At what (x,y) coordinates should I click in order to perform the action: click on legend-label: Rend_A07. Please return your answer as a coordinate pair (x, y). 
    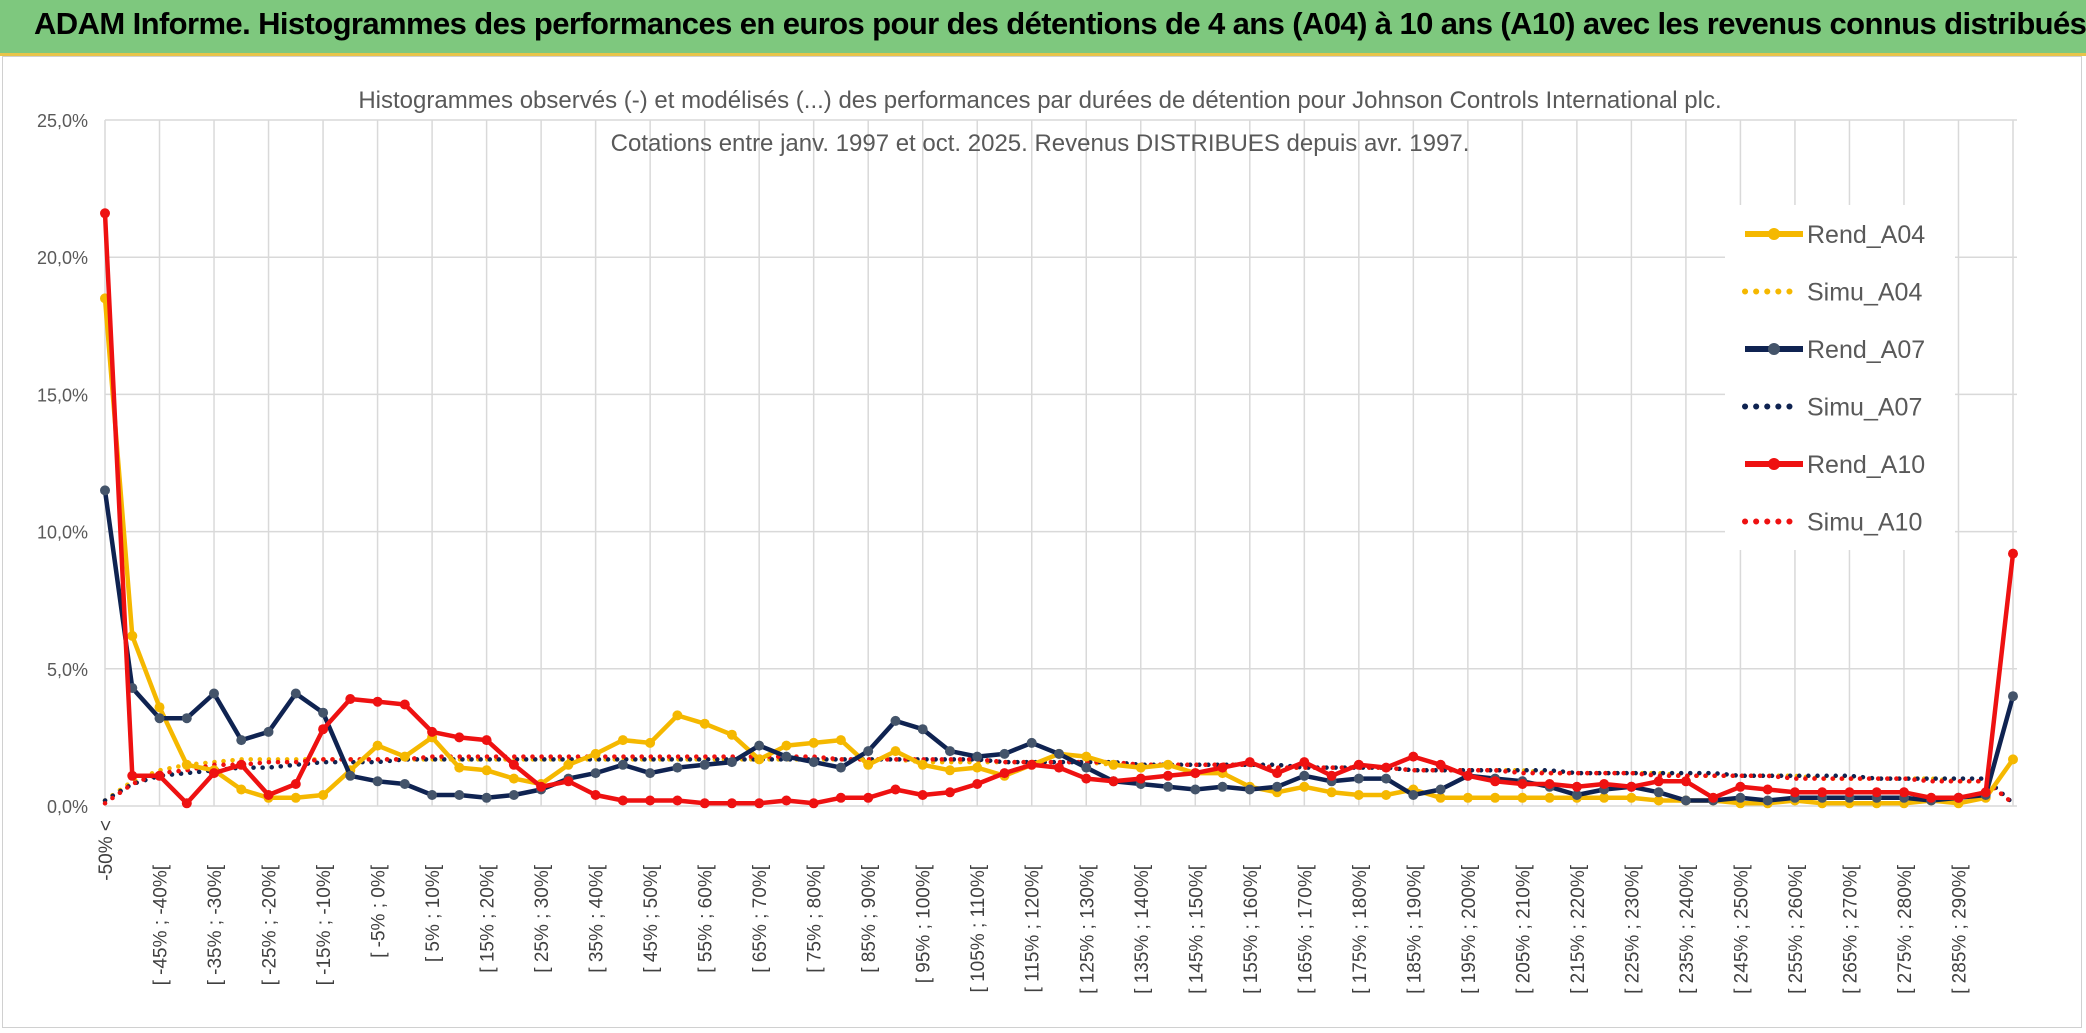
    Looking at the image, I should click on (1866, 350).